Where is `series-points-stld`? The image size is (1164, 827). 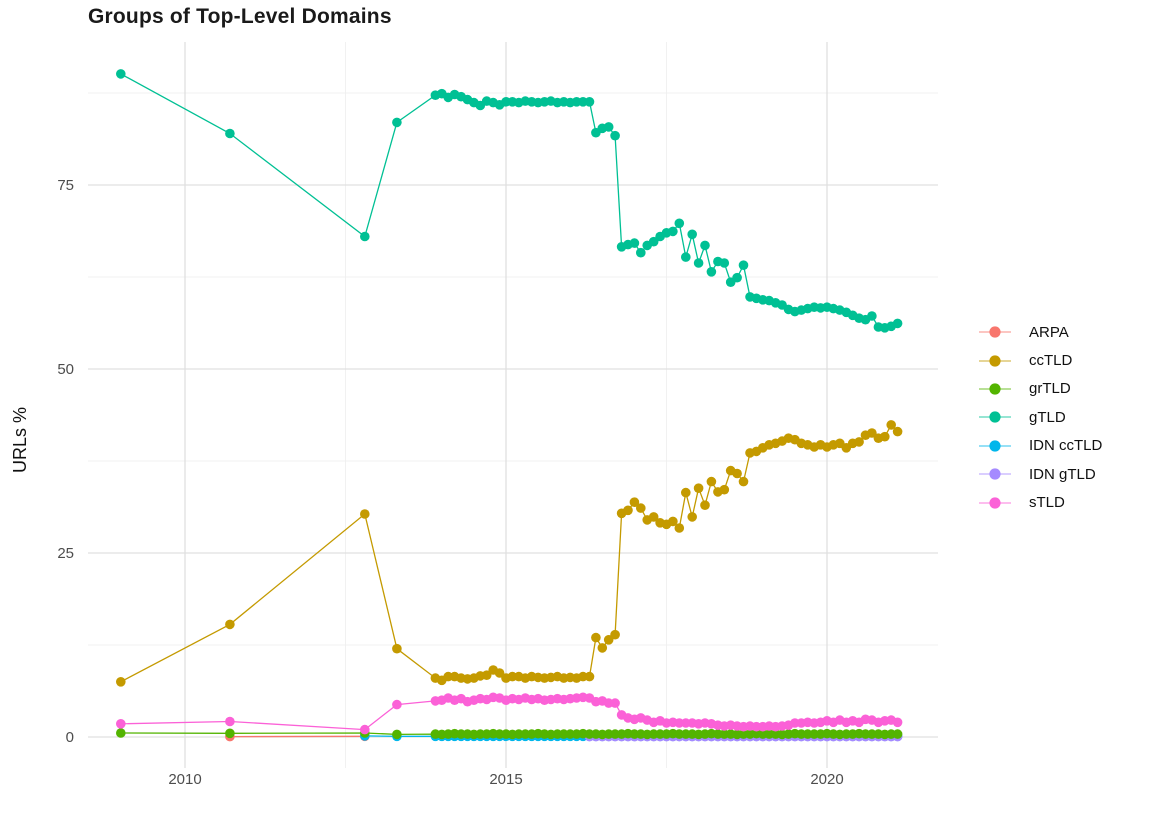
series-points-stld is located at coordinates (509, 713).